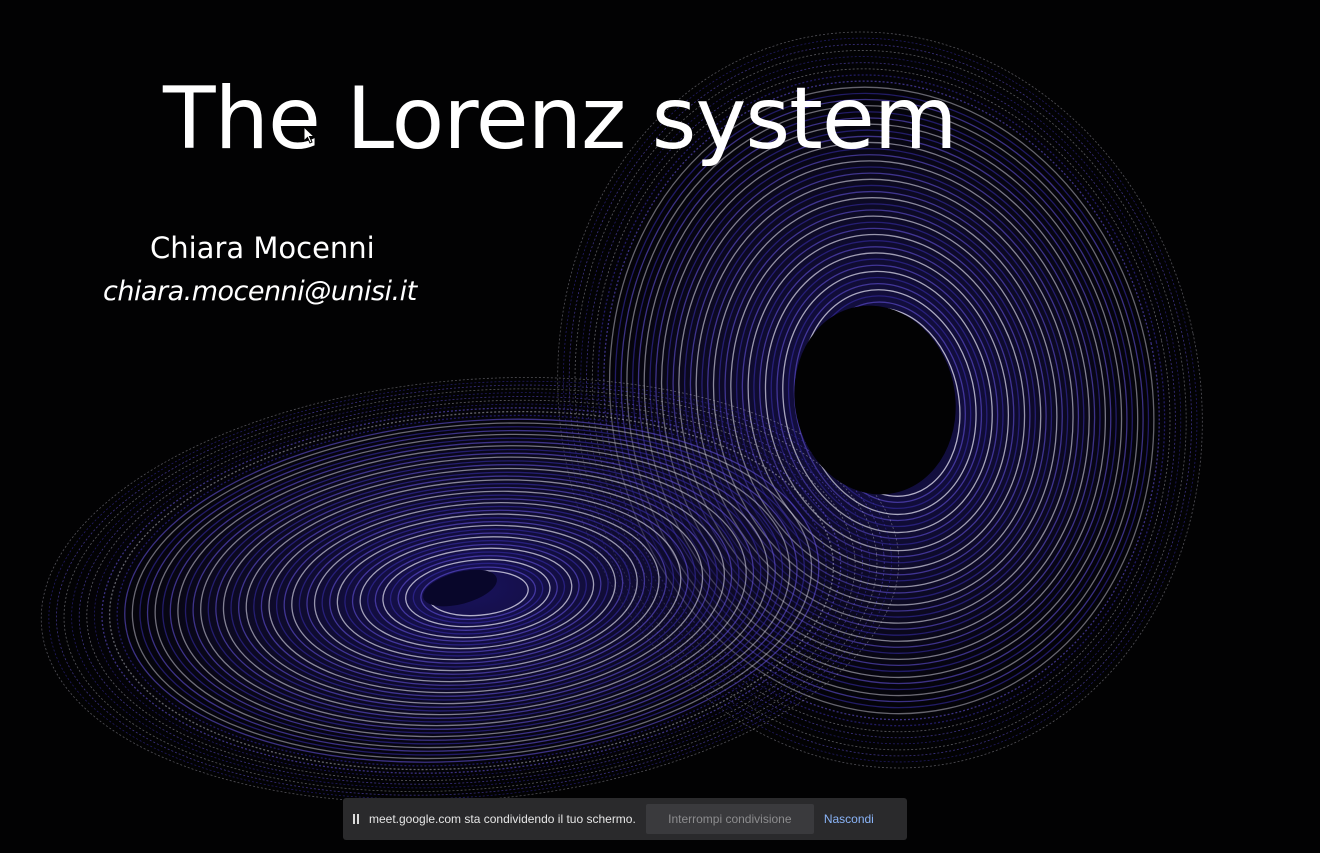 This screenshot has height=853, width=1320. Describe the element at coordinates (309, 135) in the screenshot. I see `arrow-cursor-icon` at that location.